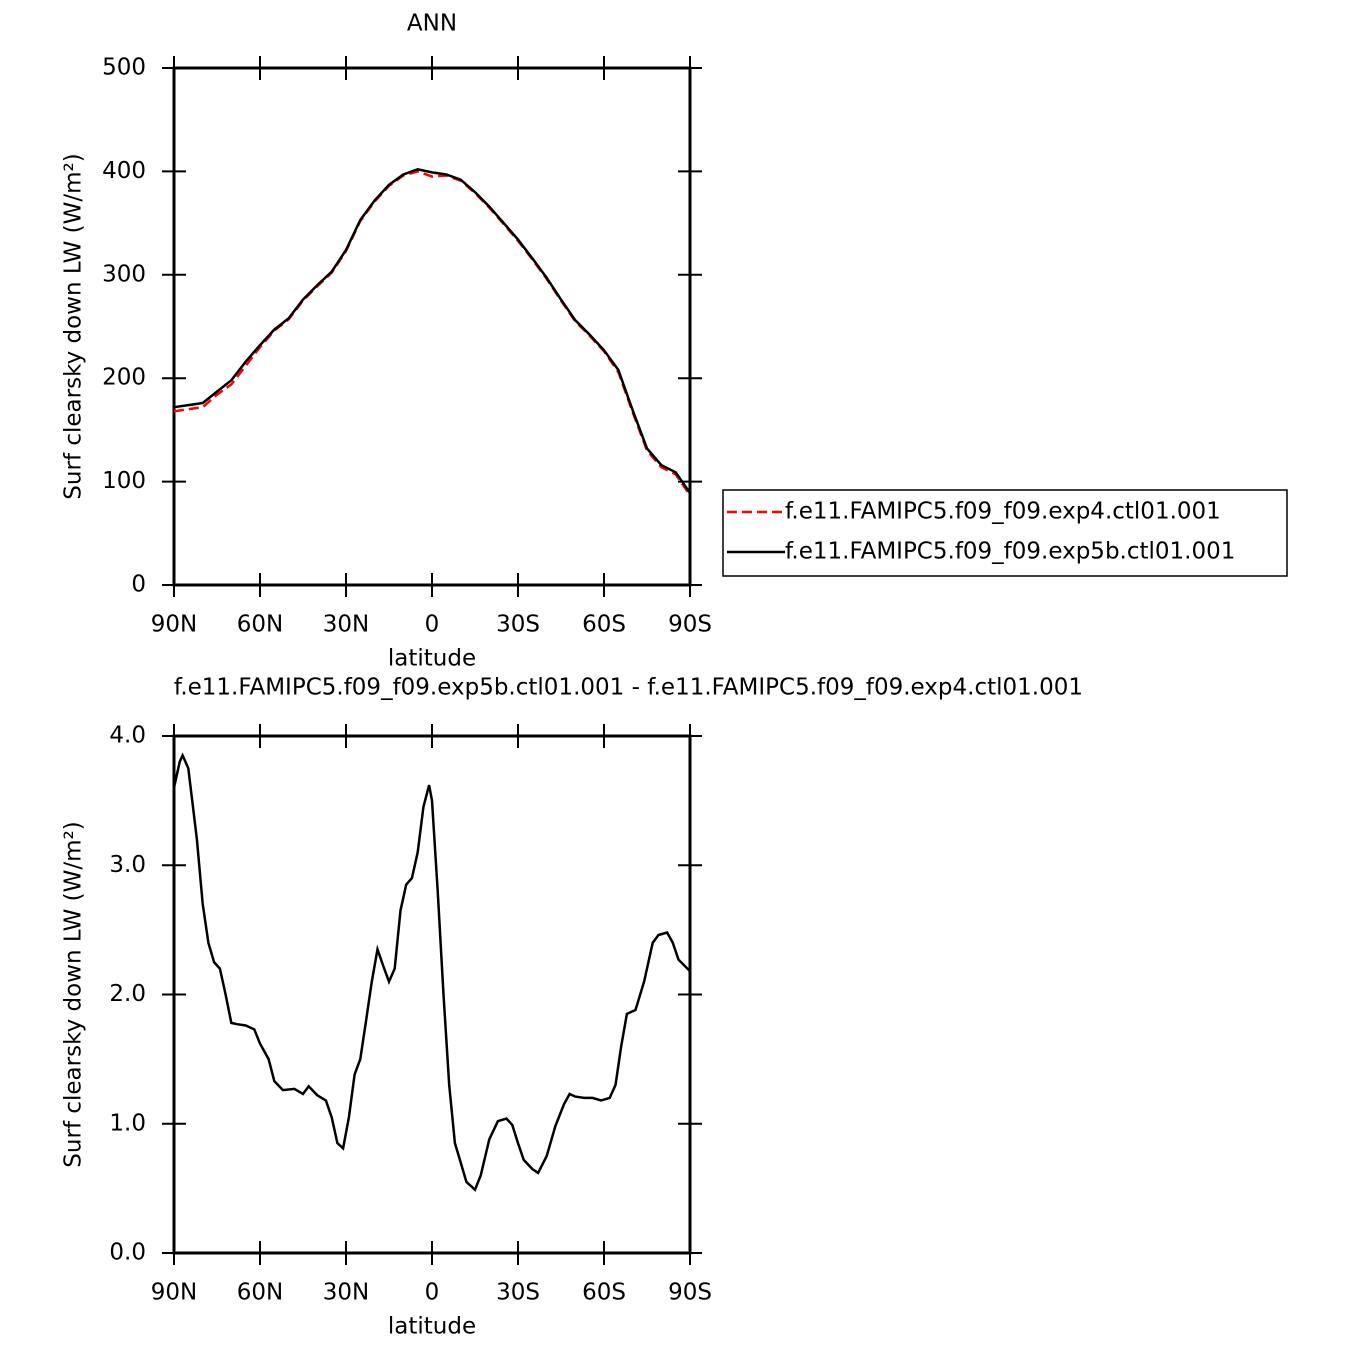 The width and height of the screenshot is (1347, 1347). Describe the element at coordinates (124, 481) in the screenshot. I see `y-tick-label: 100` at that location.